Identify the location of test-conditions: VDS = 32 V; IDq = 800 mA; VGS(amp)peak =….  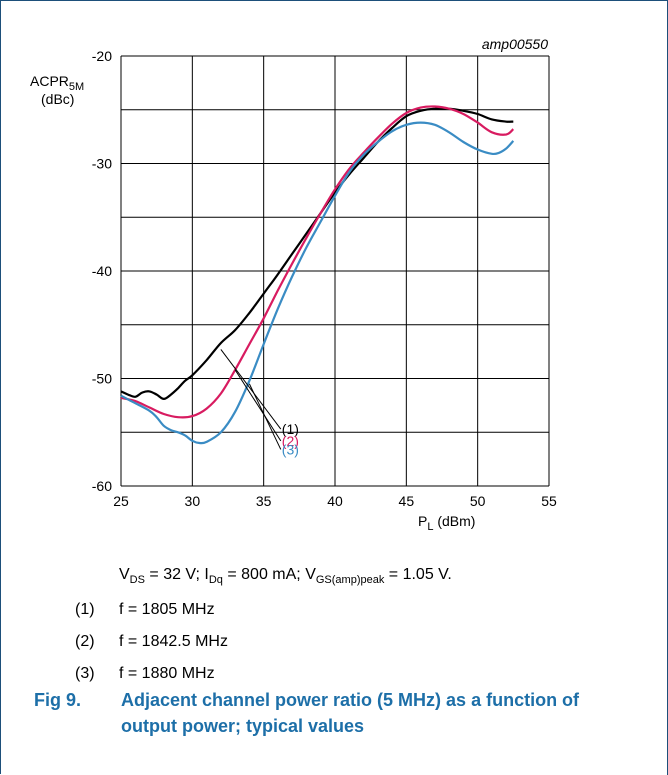
(285, 576).